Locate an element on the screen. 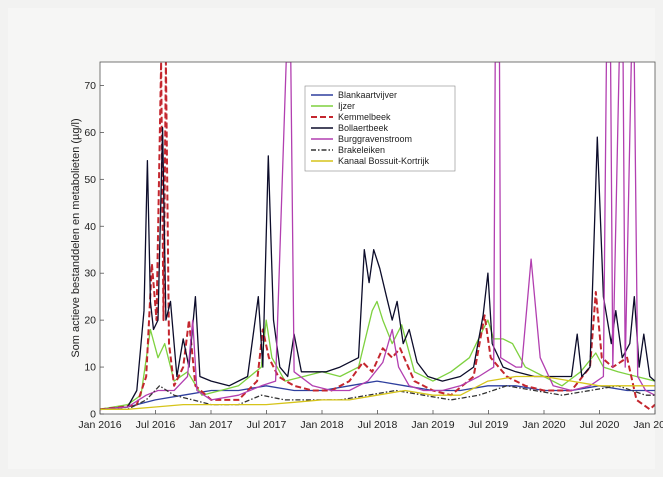 The height and width of the screenshot is (477, 663). x-tick-label: Jan 2016 is located at coordinates (99, 425).